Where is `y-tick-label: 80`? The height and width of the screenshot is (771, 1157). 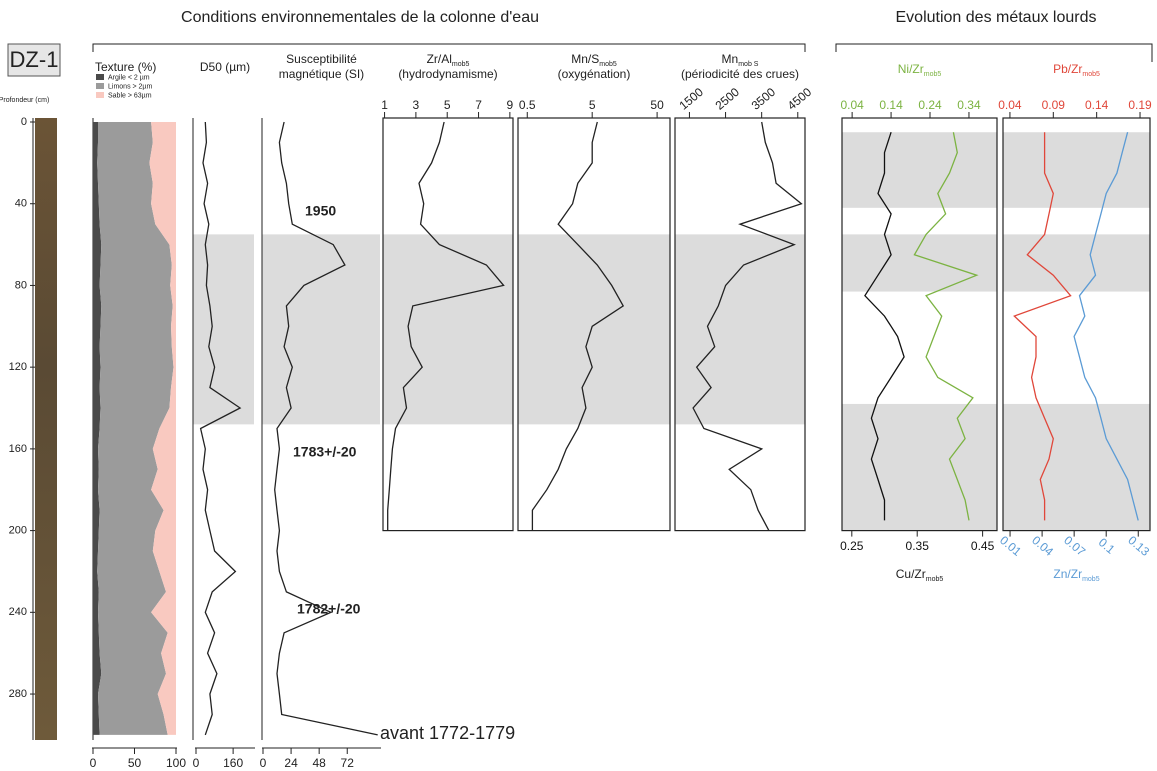
y-tick-label: 80 is located at coordinates (21, 285).